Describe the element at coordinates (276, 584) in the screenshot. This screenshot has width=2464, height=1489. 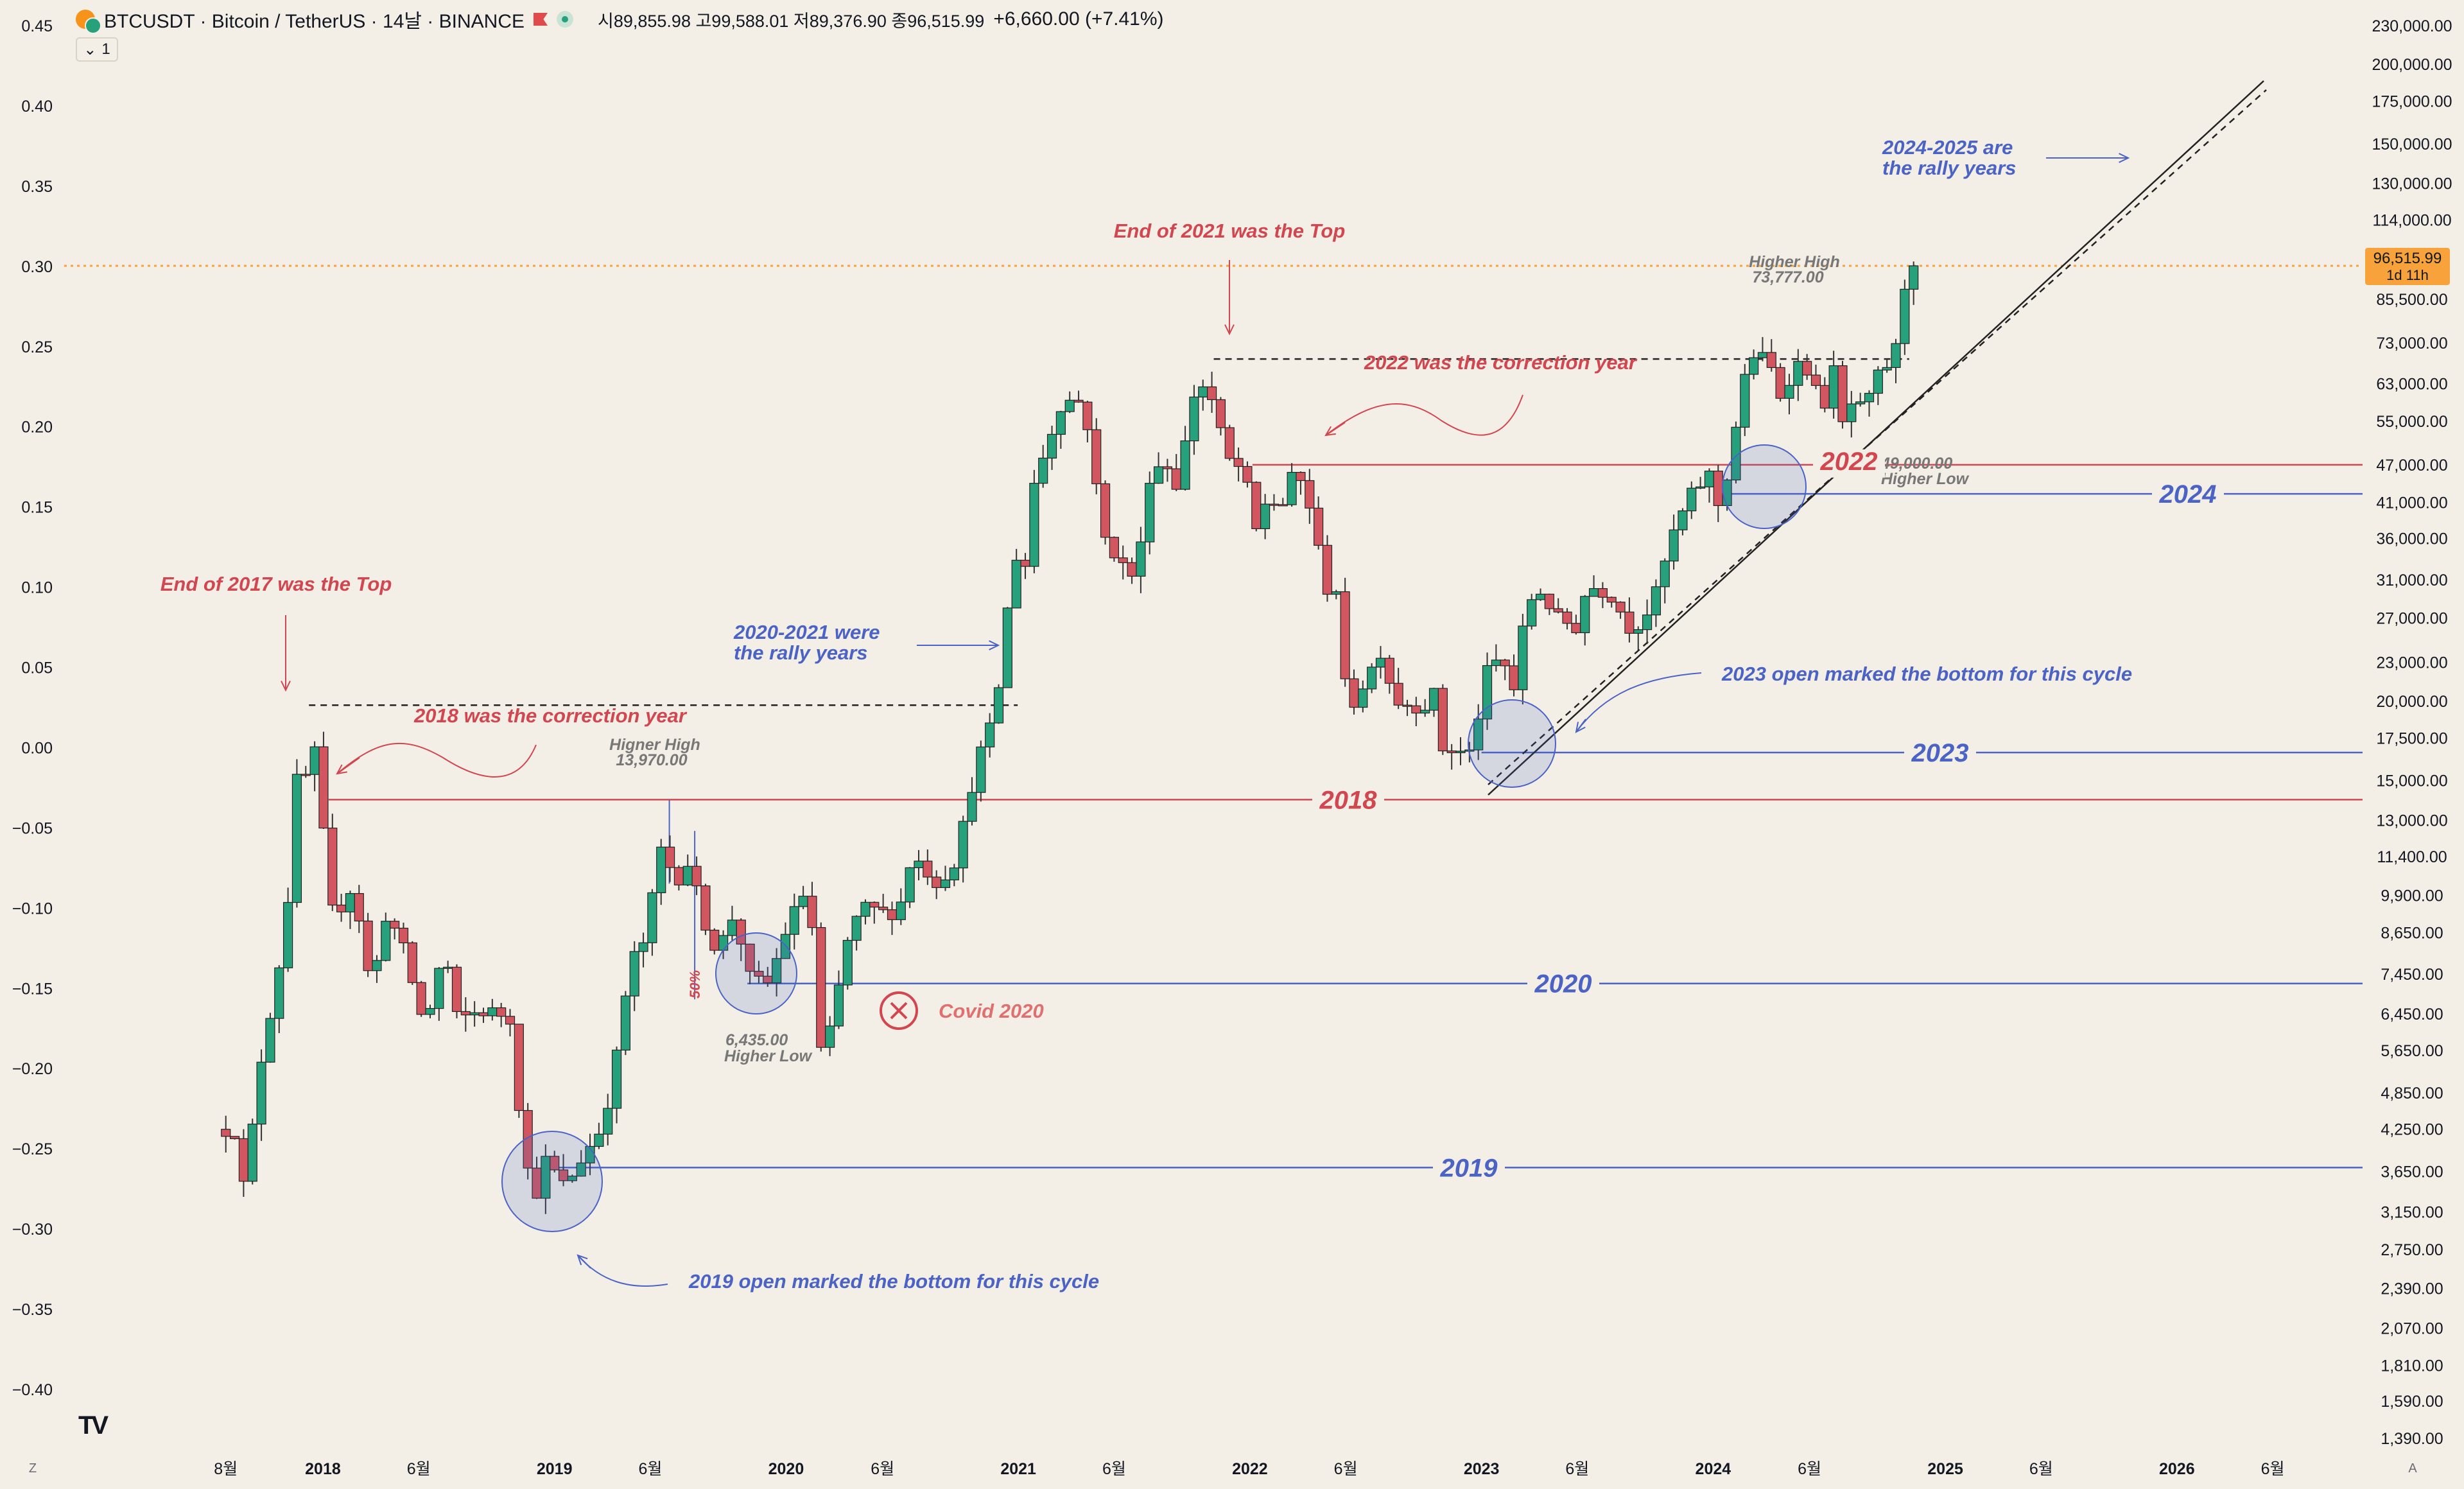
I see `top-2017-label: End of 2017 was the Top` at that location.